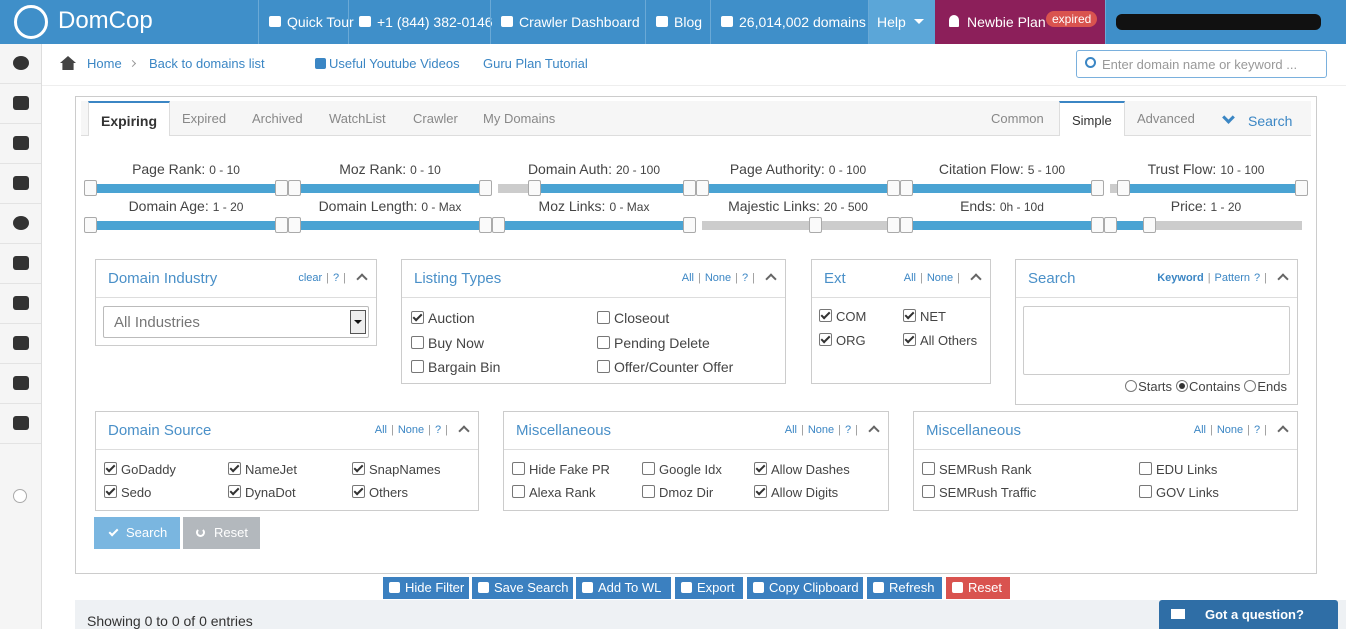  Describe the element at coordinates (396, 469) in the screenshot. I see `checkbox-option: SnapNames` at that location.